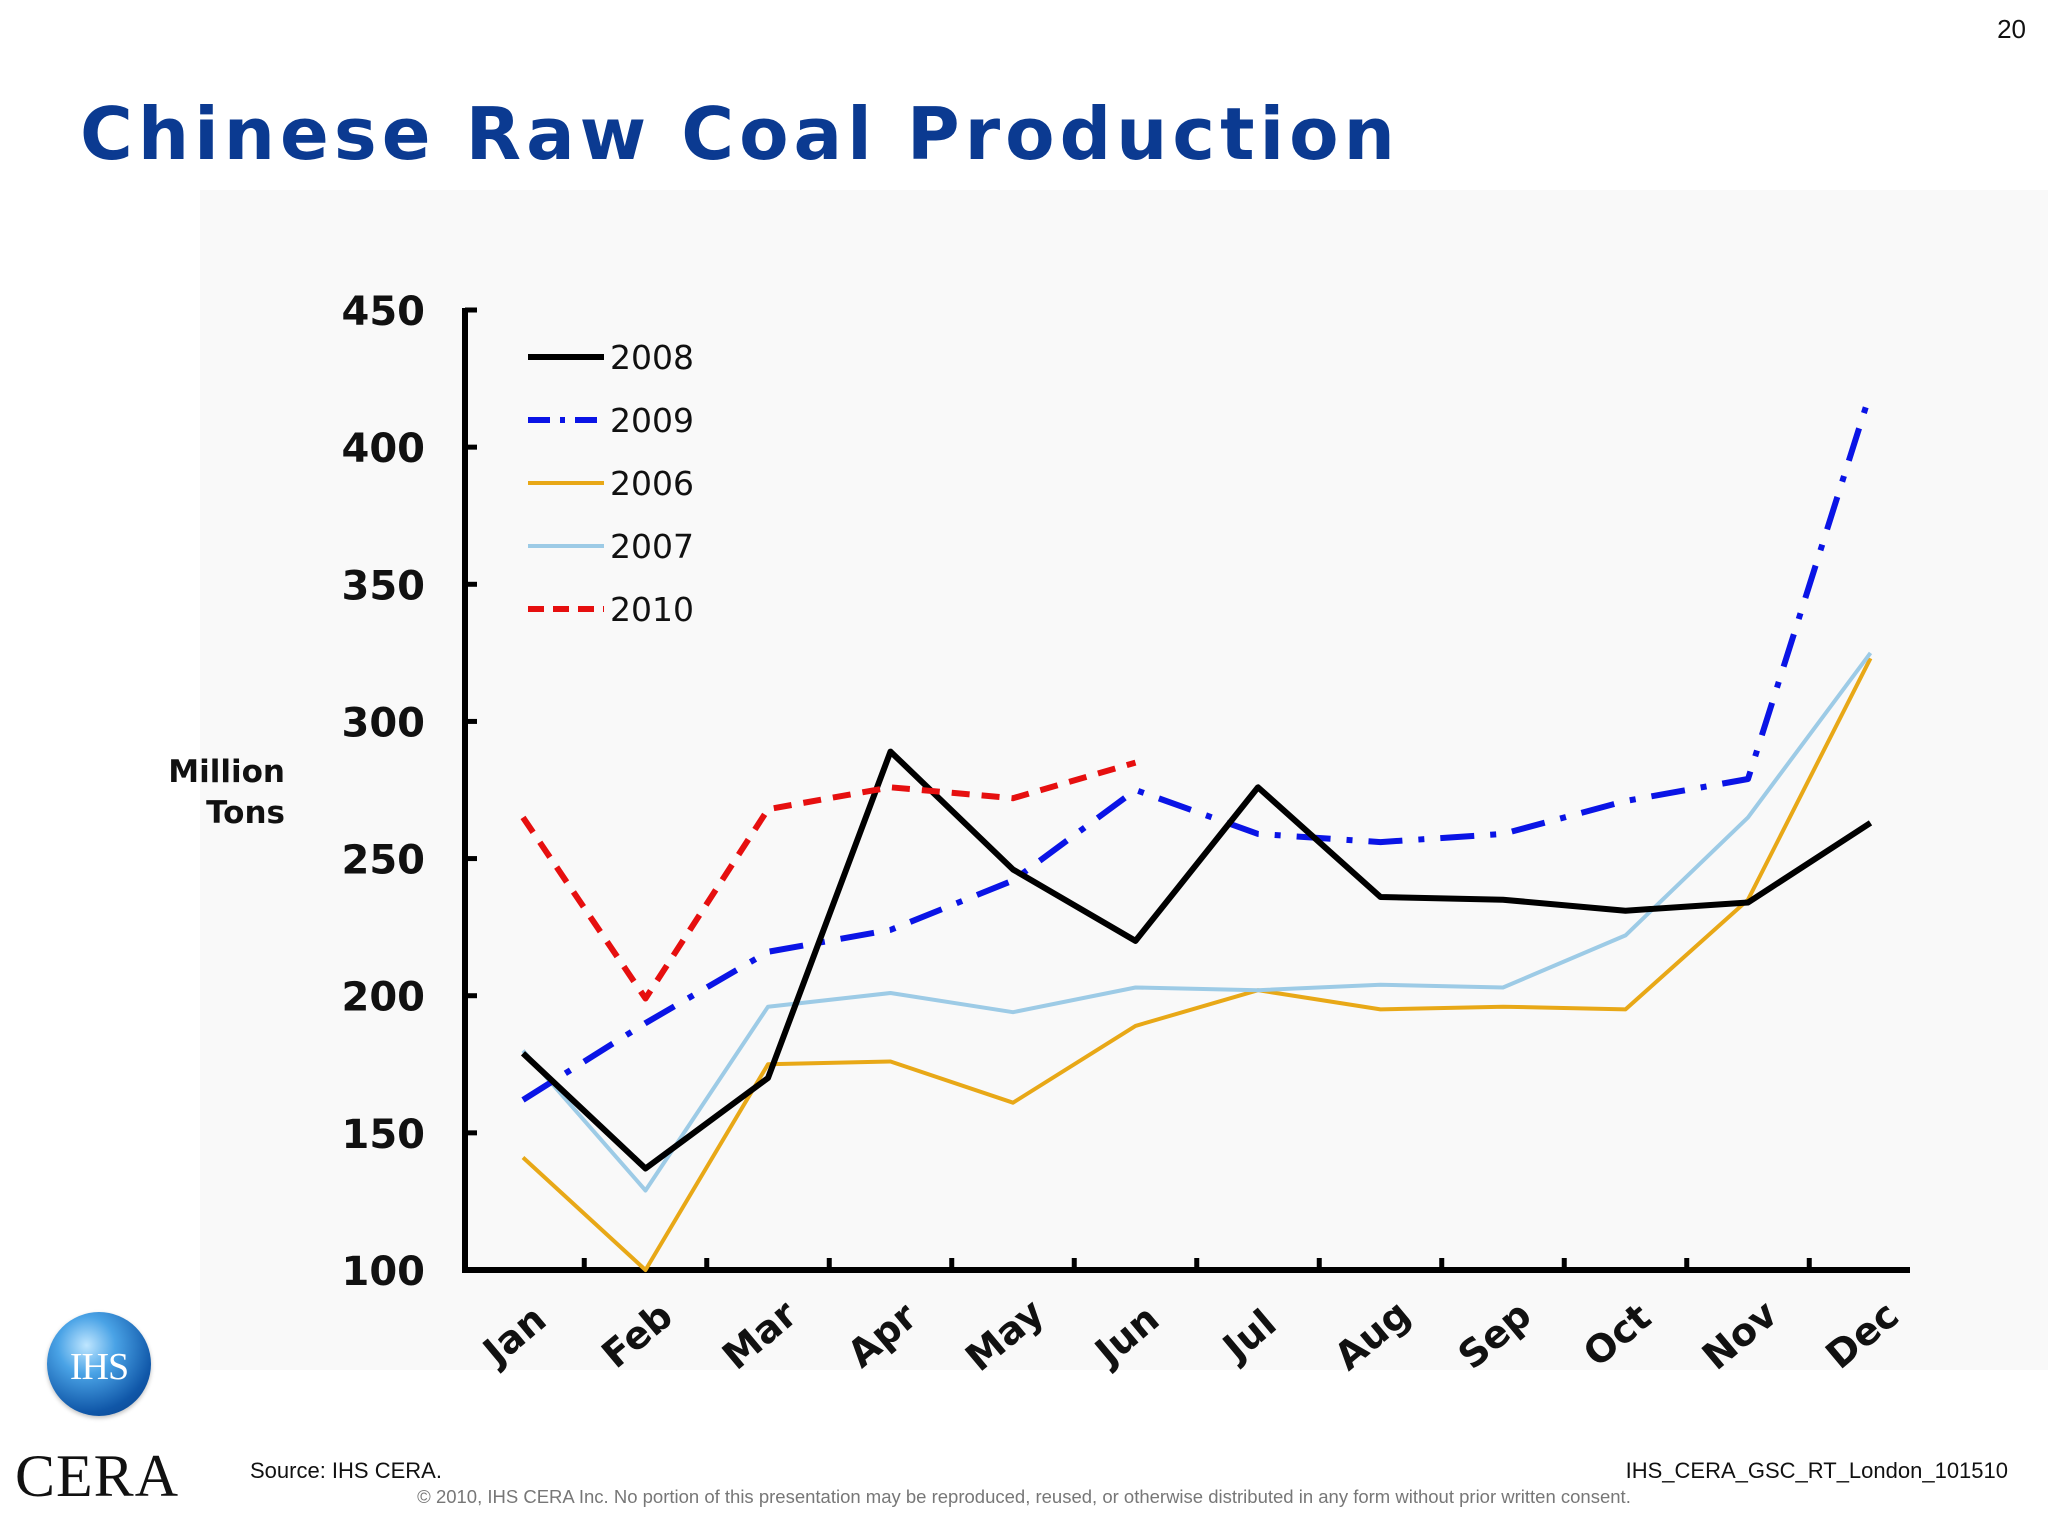  What do you see at coordinates (652, 420) in the screenshot?
I see `legend-label-2009: 2009` at bounding box center [652, 420].